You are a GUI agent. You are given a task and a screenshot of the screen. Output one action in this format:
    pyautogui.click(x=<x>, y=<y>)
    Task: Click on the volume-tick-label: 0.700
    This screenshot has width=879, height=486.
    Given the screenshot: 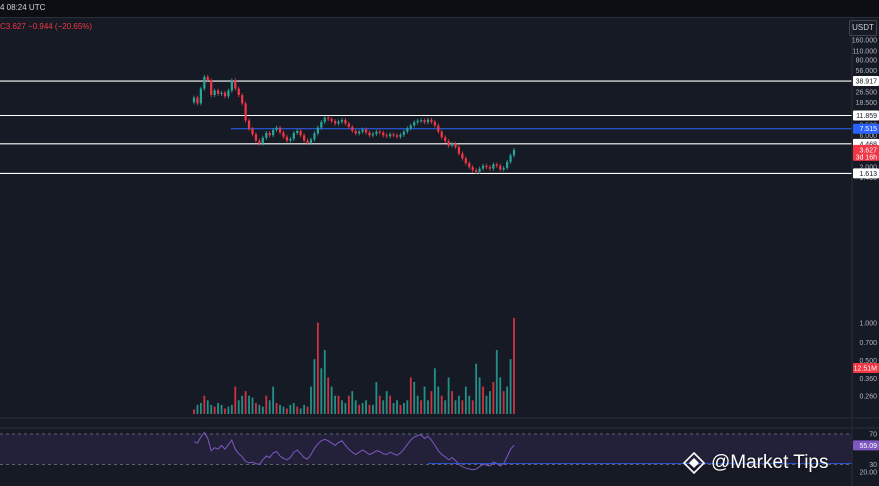 What is the action you would take?
    pyautogui.click(x=868, y=343)
    